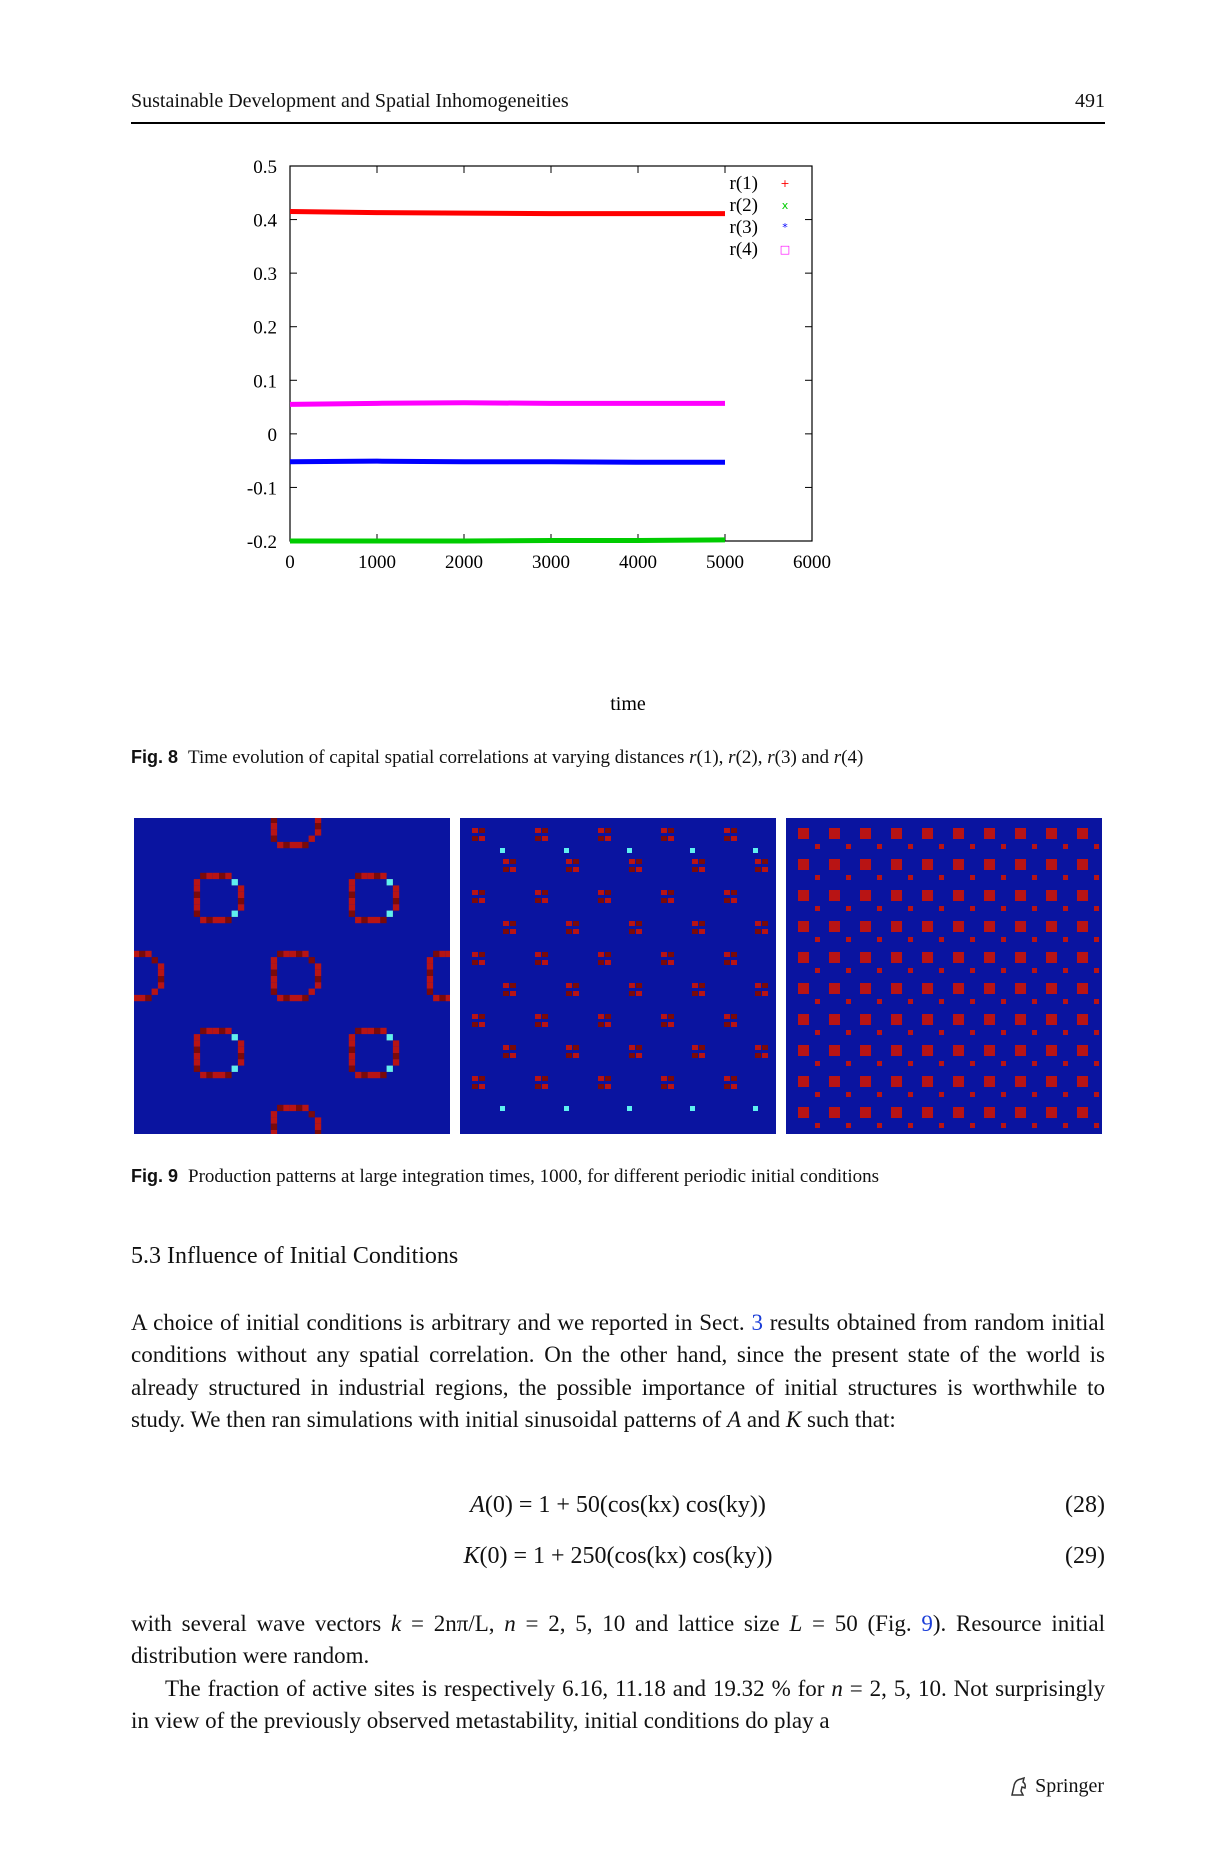 This screenshot has width=1221, height=1851. What do you see at coordinates (265, 167) in the screenshot?
I see `y-tick-label: 0.5` at bounding box center [265, 167].